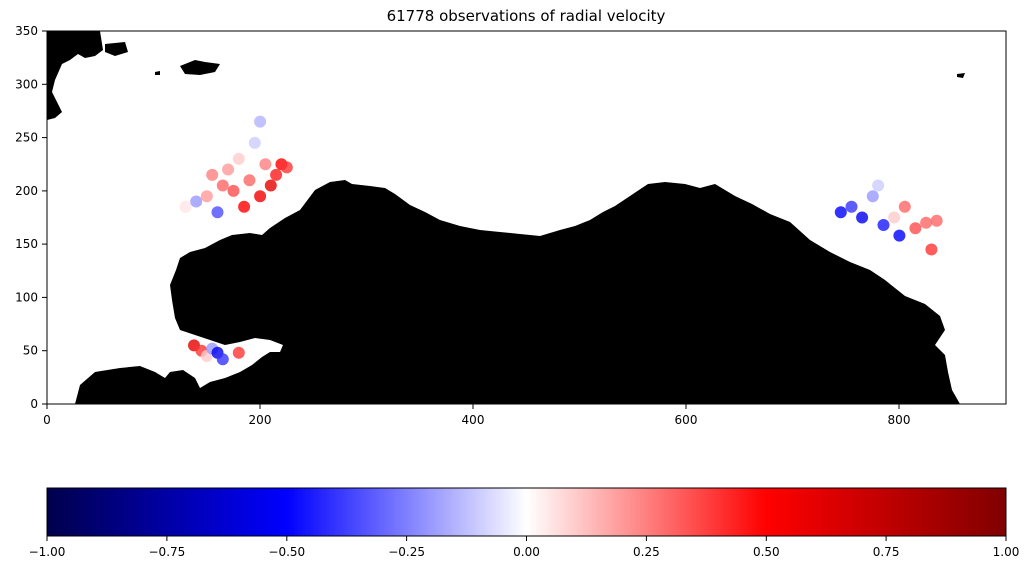 This screenshot has width=1026, height=570. I want to click on y-tick: 50, so click(35, 351).